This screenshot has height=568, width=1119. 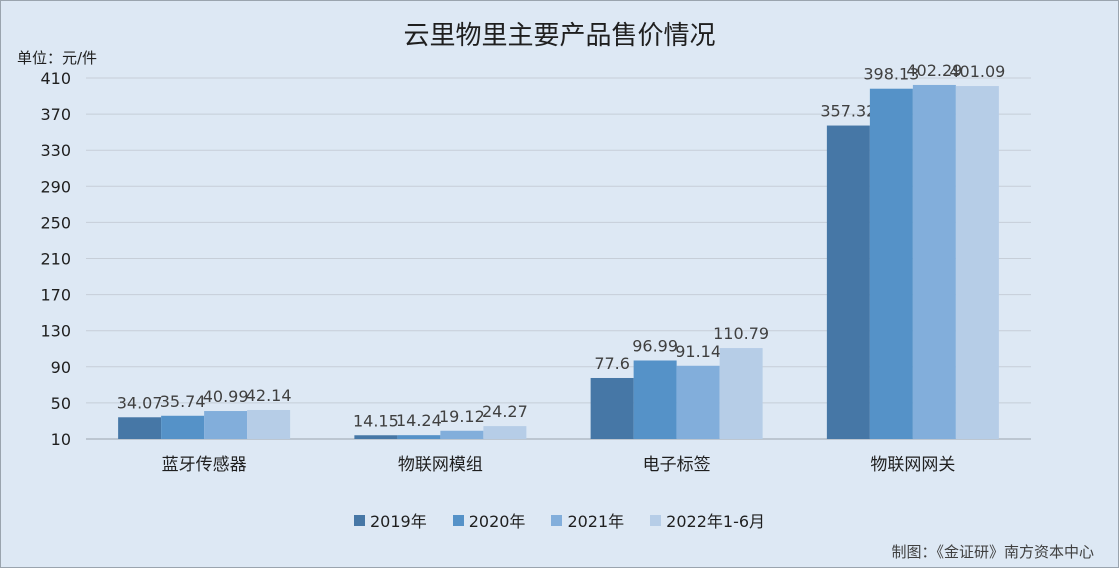 I want to click on y-tick-label: 50, so click(x=61, y=403).